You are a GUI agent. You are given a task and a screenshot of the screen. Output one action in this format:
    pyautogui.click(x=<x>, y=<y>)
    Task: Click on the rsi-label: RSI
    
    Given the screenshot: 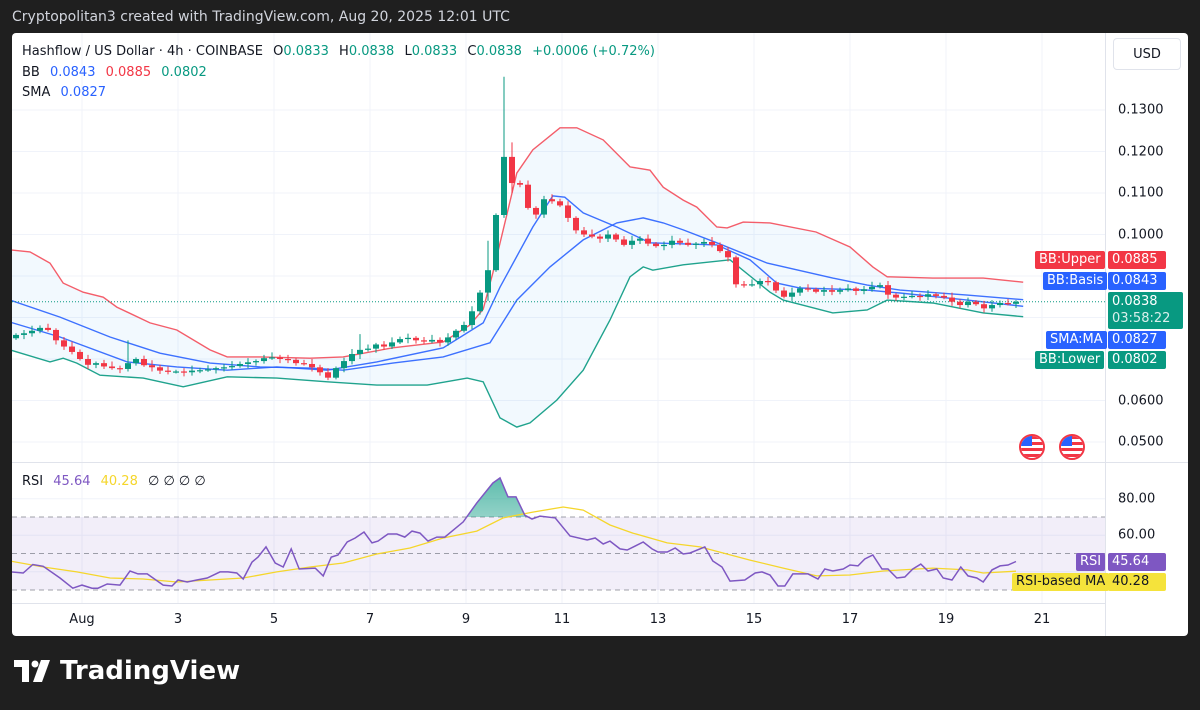 What is the action you would take?
    pyautogui.click(x=33, y=481)
    